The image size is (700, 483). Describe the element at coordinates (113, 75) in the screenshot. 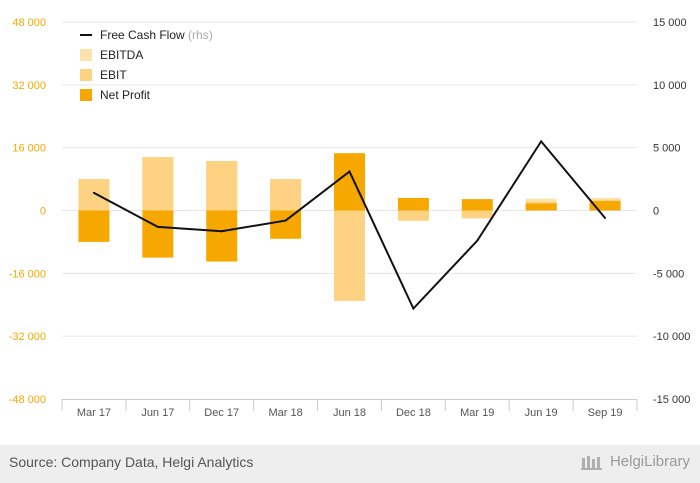

I see `legend-label: EBIT` at that location.